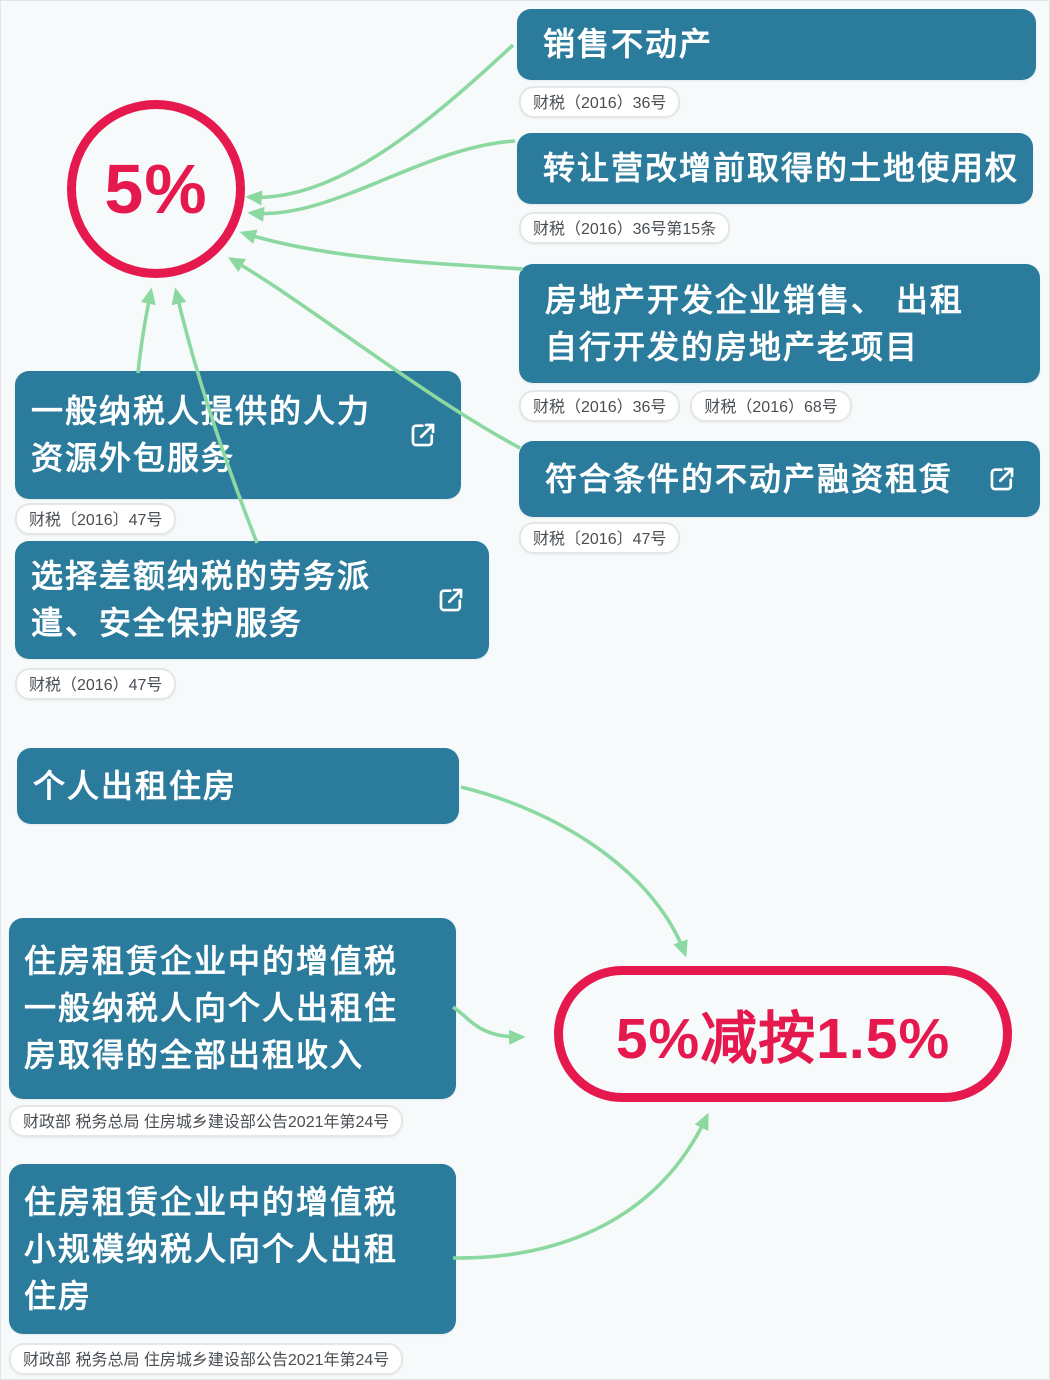  I want to click on policy-tag: 财税（2016）47号, so click(96, 684).